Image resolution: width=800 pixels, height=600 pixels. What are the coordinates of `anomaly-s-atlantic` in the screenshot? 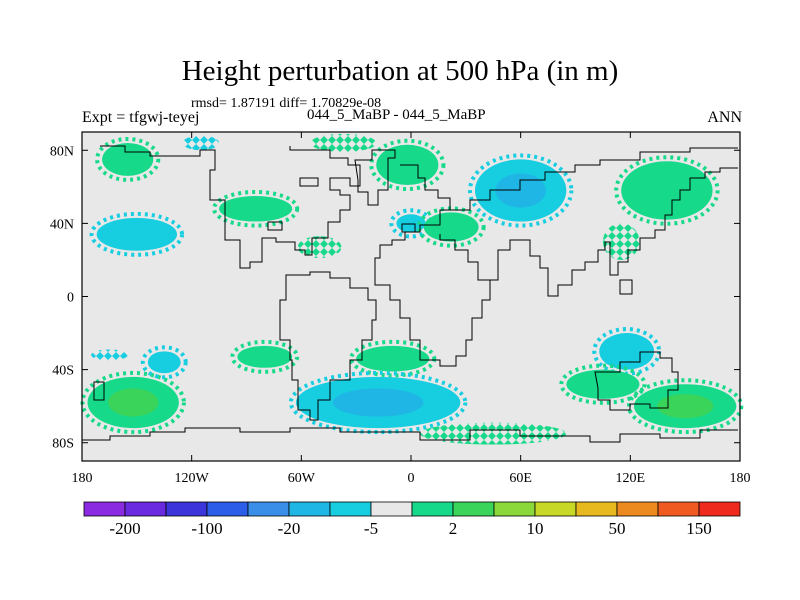 It's located at (393, 358).